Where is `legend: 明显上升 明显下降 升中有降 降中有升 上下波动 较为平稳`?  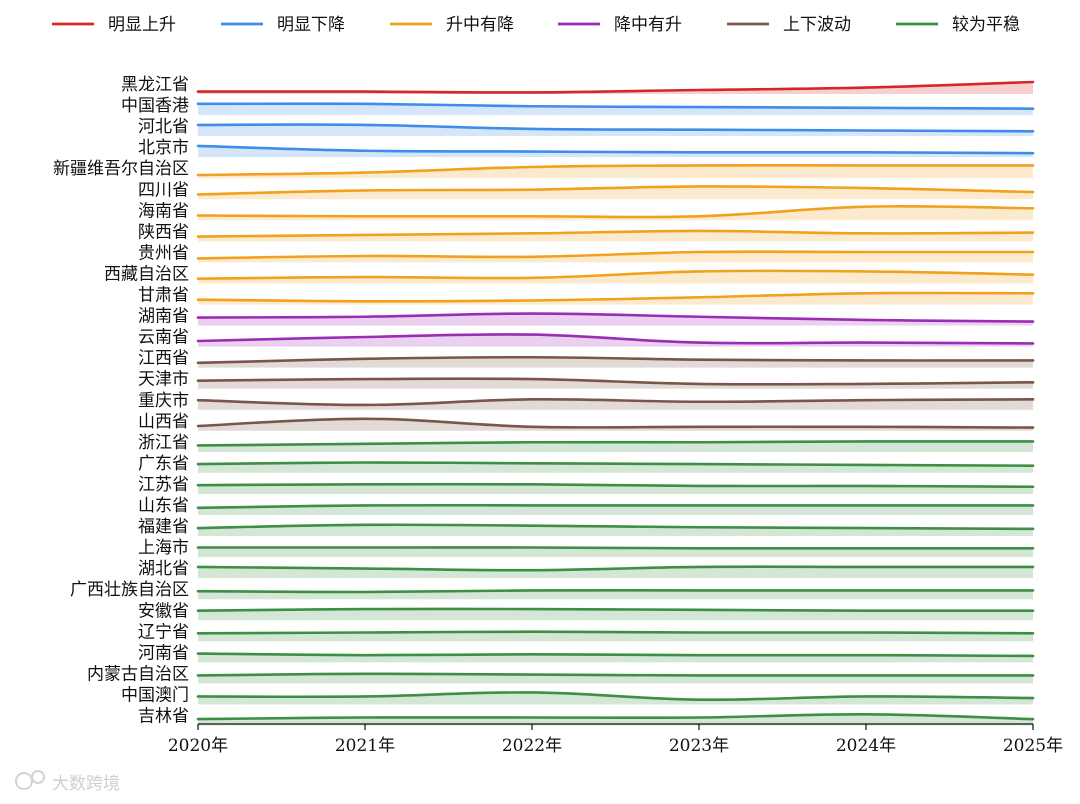
legend: 明显上升 明显下降 升中有降 降中有升 上下波动 较为平稳 is located at coordinates (536, 25).